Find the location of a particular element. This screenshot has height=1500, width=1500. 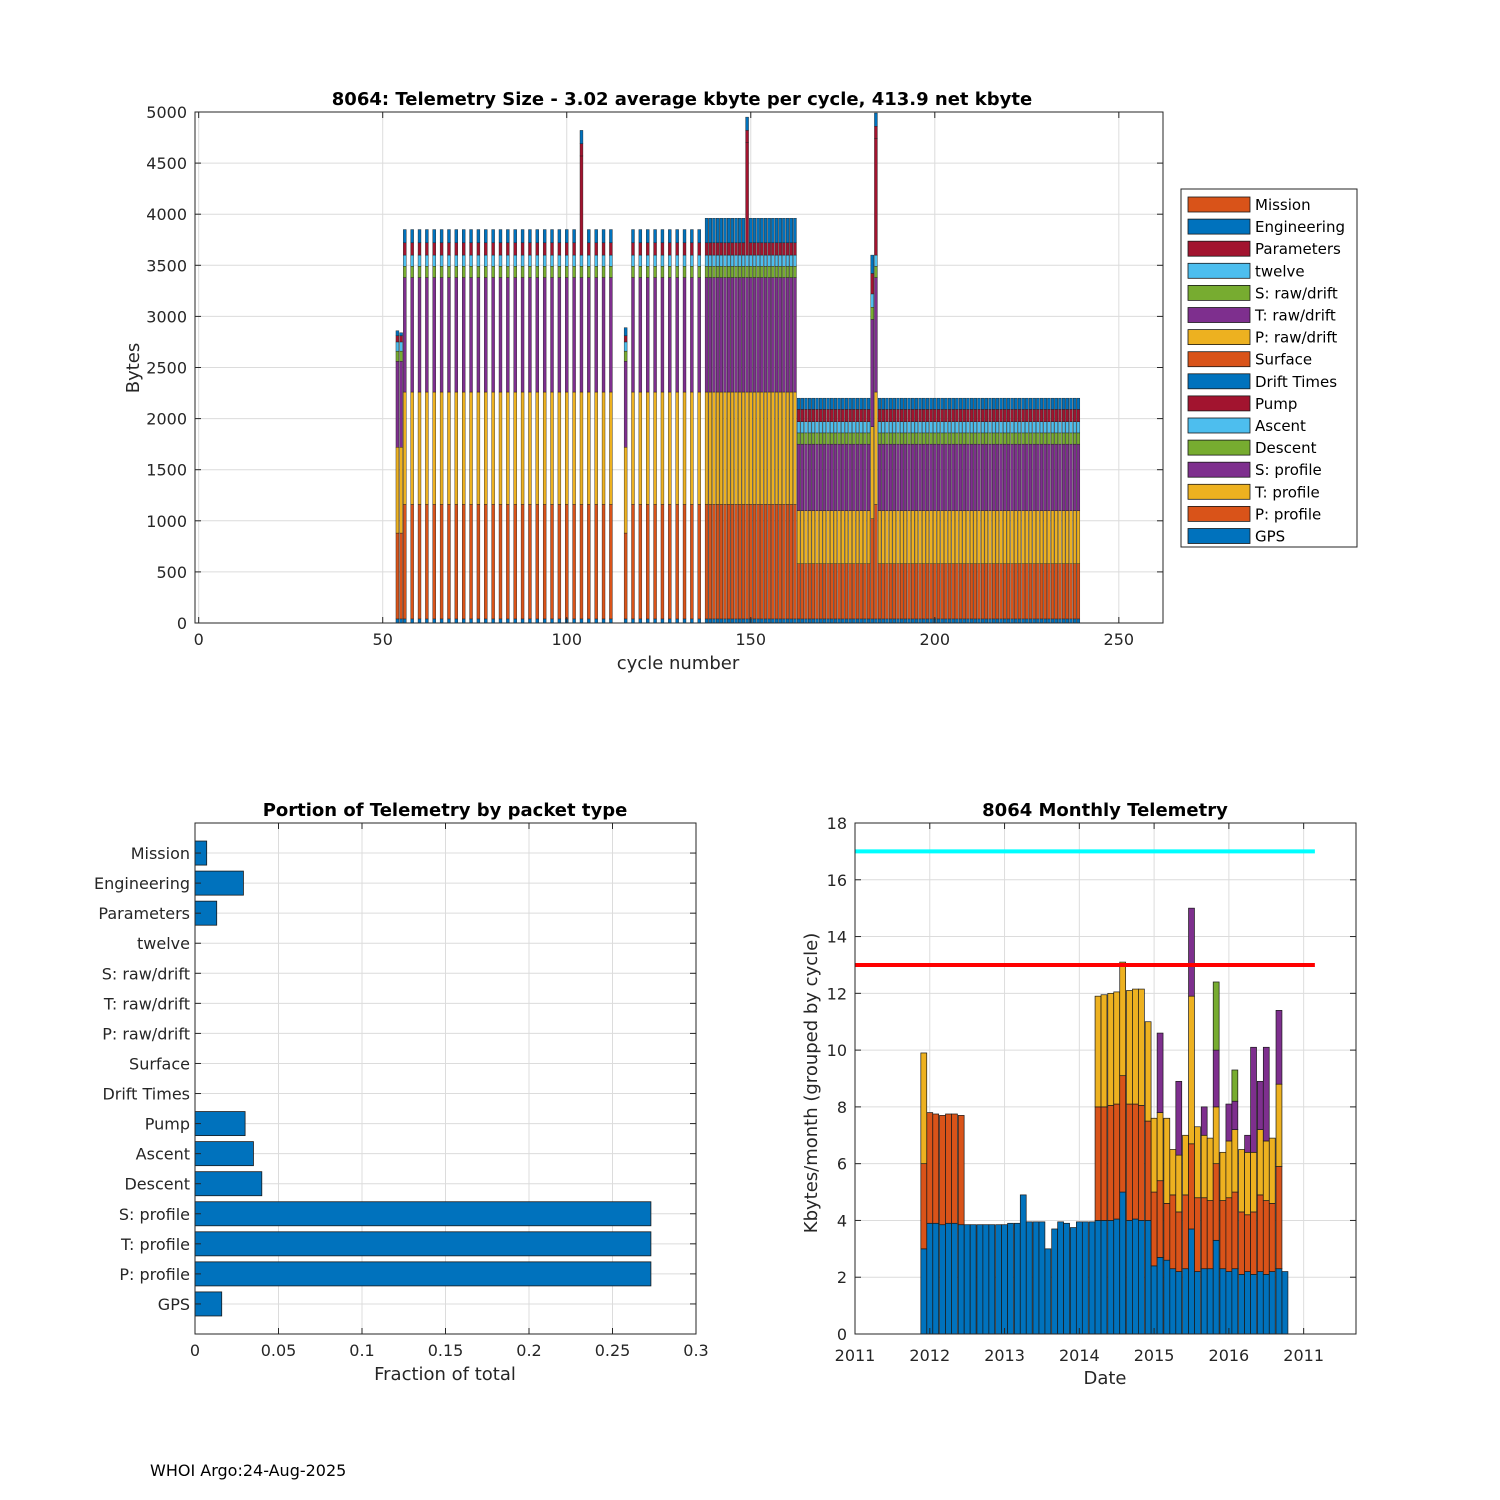

portion-bar is located at coordinates (228, 1184).